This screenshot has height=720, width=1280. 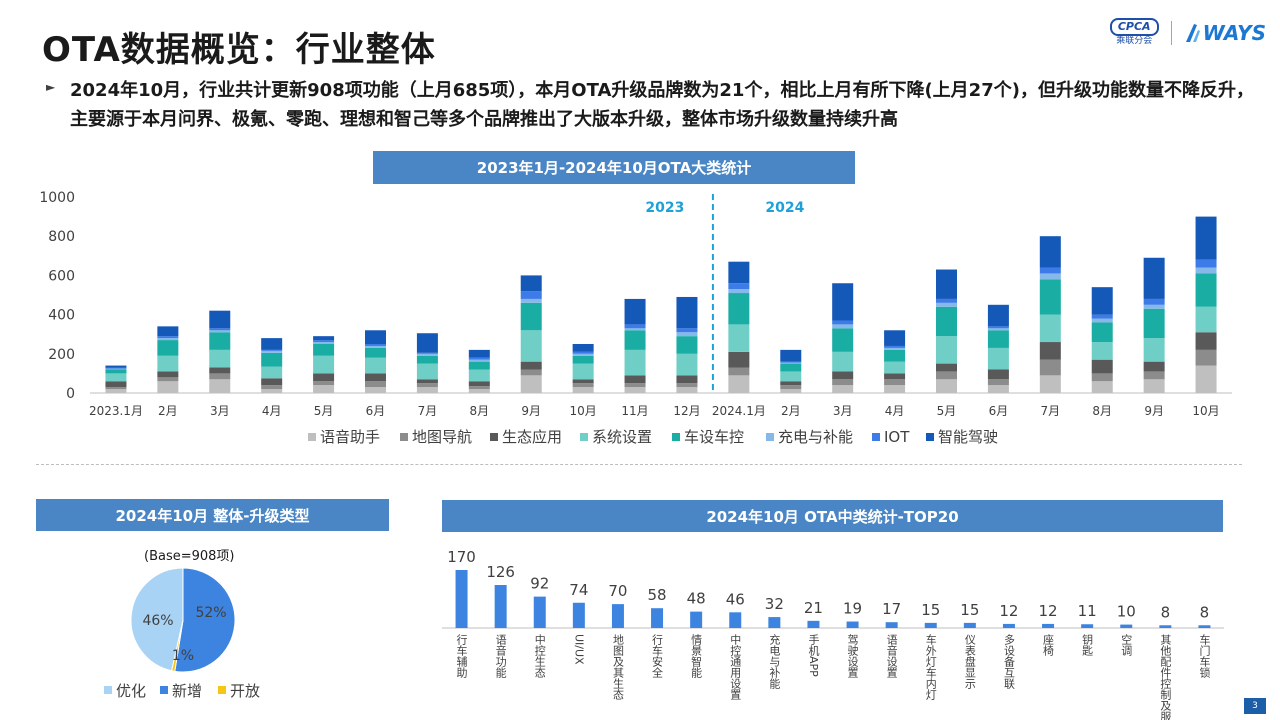 I want to click on top20-value-label: 8, so click(x=1205, y=612).